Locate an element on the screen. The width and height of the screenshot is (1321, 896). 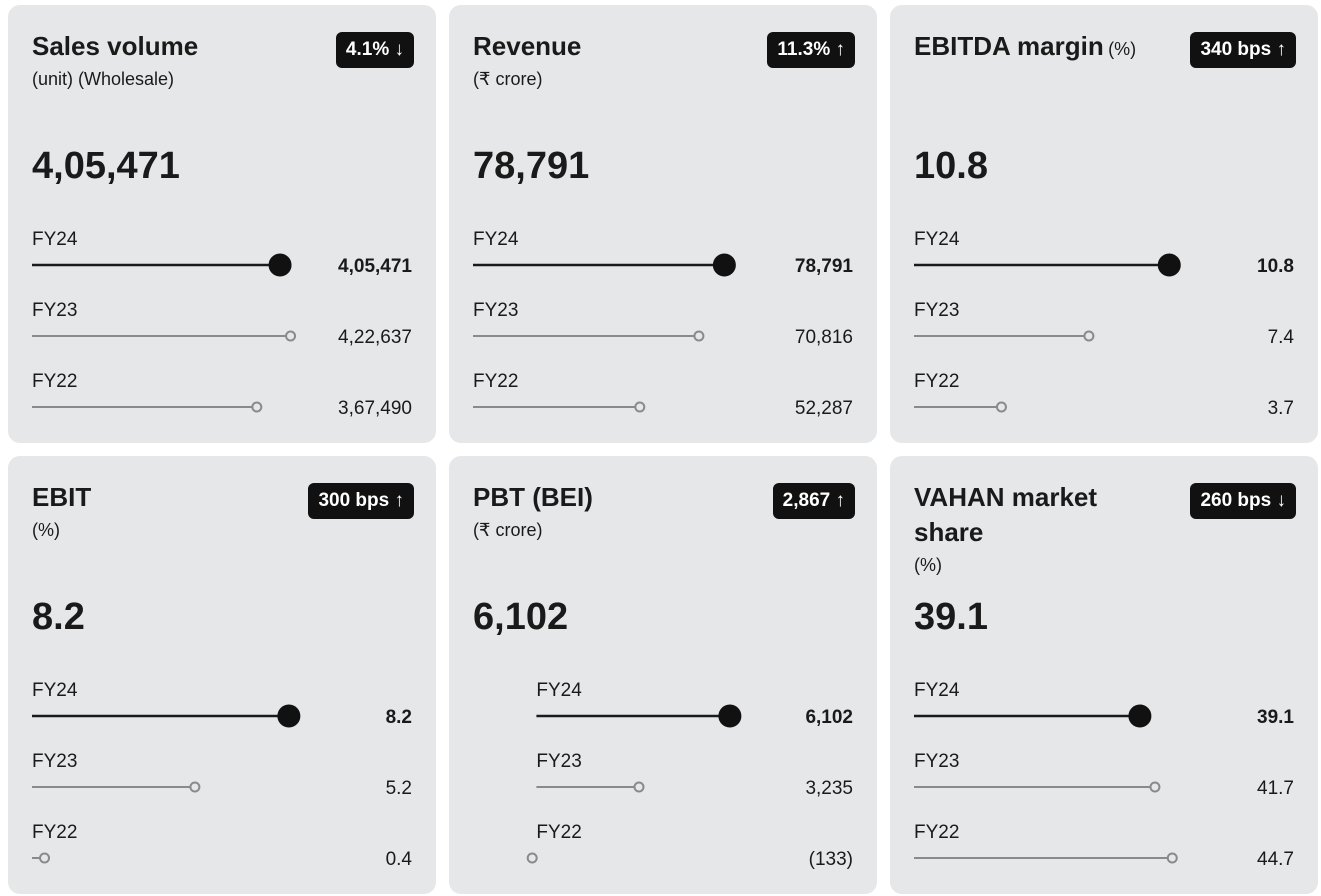
headline-value: 39.1 is located at coordinates (951, 617).